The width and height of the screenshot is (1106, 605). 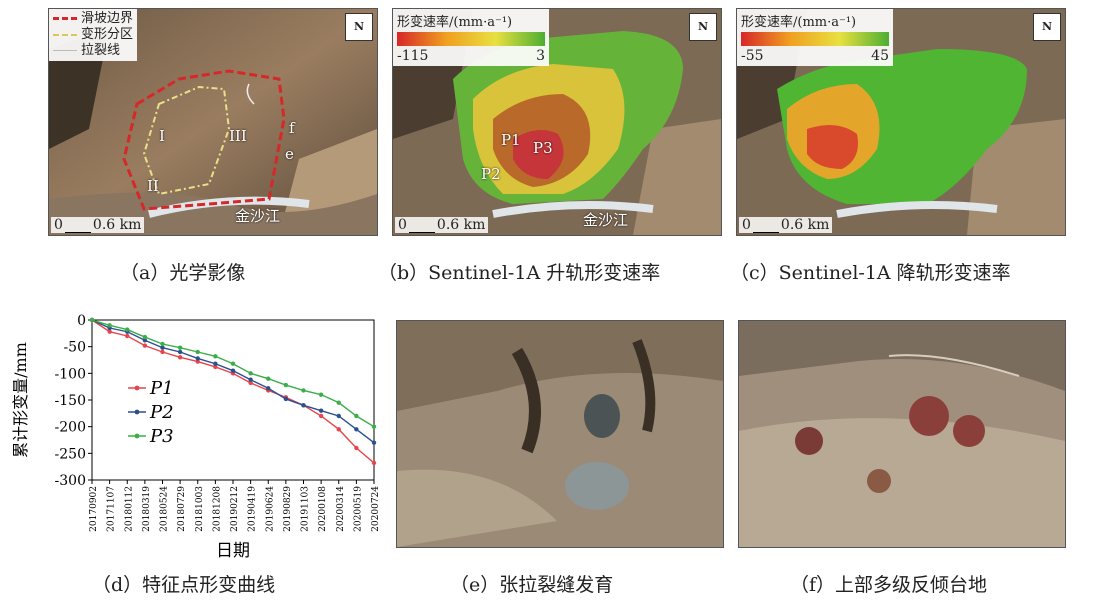 I want to click on y-tick-label: -250, so click(x=70, y=454).